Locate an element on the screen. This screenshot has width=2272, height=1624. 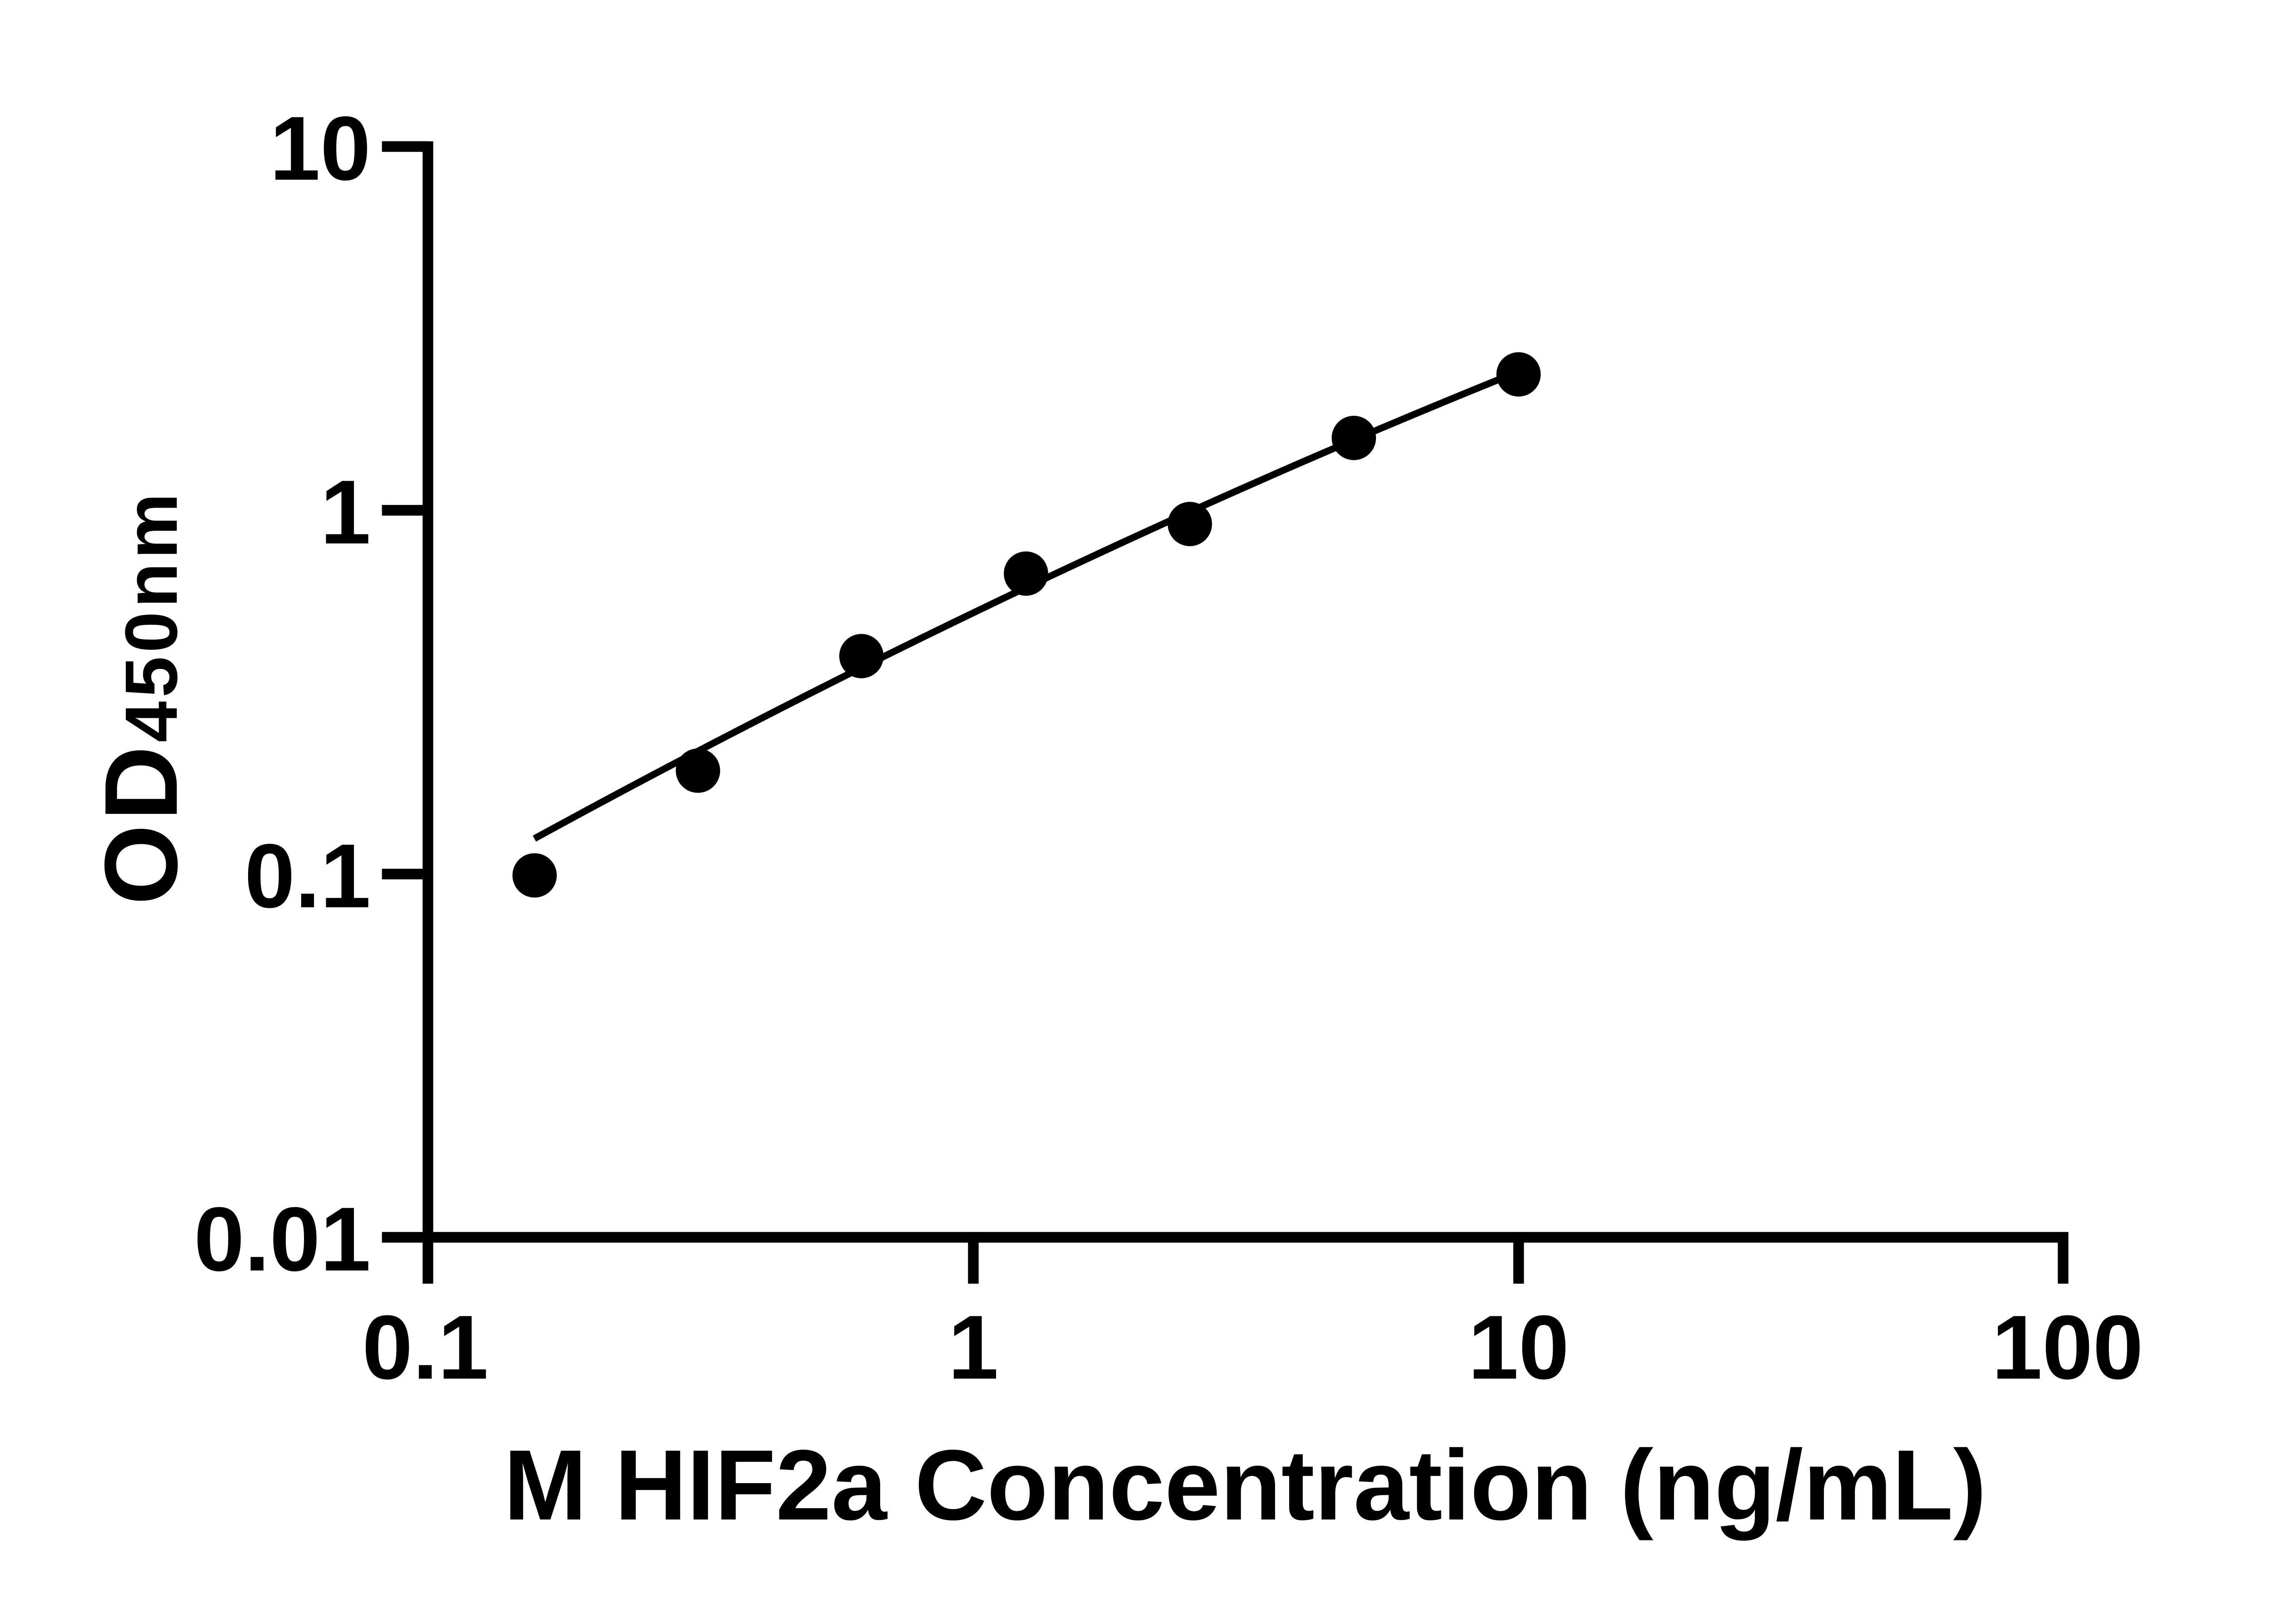
svg-text: 100 is located at coordinates (2067, 1347).